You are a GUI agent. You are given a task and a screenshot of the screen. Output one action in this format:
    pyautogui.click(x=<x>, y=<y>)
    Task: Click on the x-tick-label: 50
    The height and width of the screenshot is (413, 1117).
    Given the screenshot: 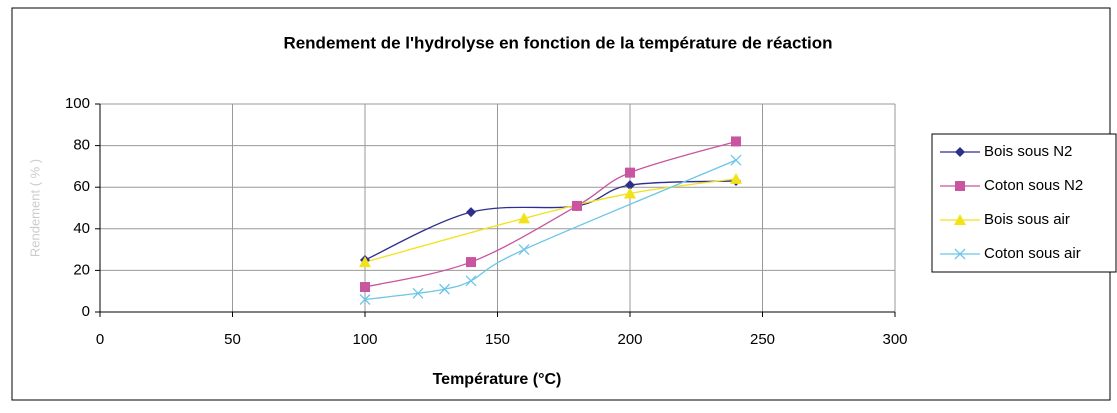 What is the action you would take?
    pyautogui.click(x=232, y=339)
    